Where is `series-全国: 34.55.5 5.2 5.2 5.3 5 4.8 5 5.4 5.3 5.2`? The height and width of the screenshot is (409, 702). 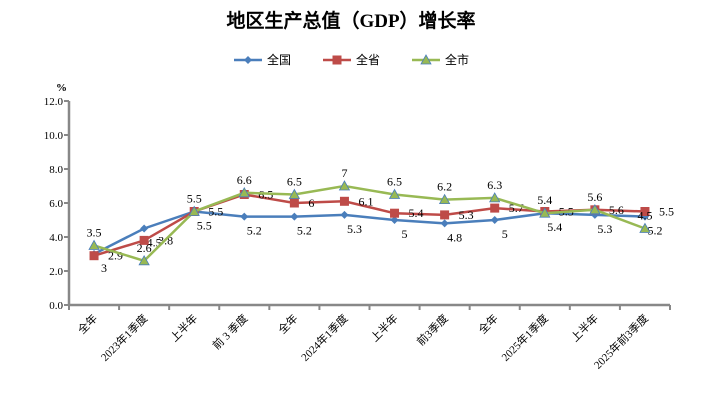
series-全国: 34.55.5 5.2 5.2 5.3 5 4.8 5 5.4 5.3 5.2 is located at coordinates (376, 241).